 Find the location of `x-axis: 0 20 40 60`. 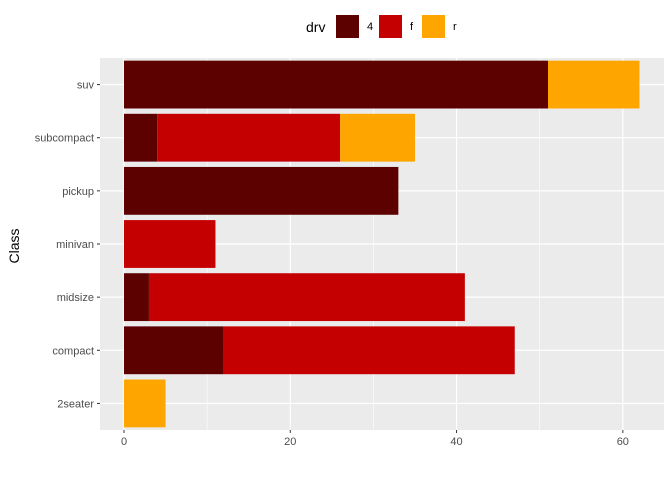

x-axis: 0 20 40 60 is located at coordinates (375, 439).